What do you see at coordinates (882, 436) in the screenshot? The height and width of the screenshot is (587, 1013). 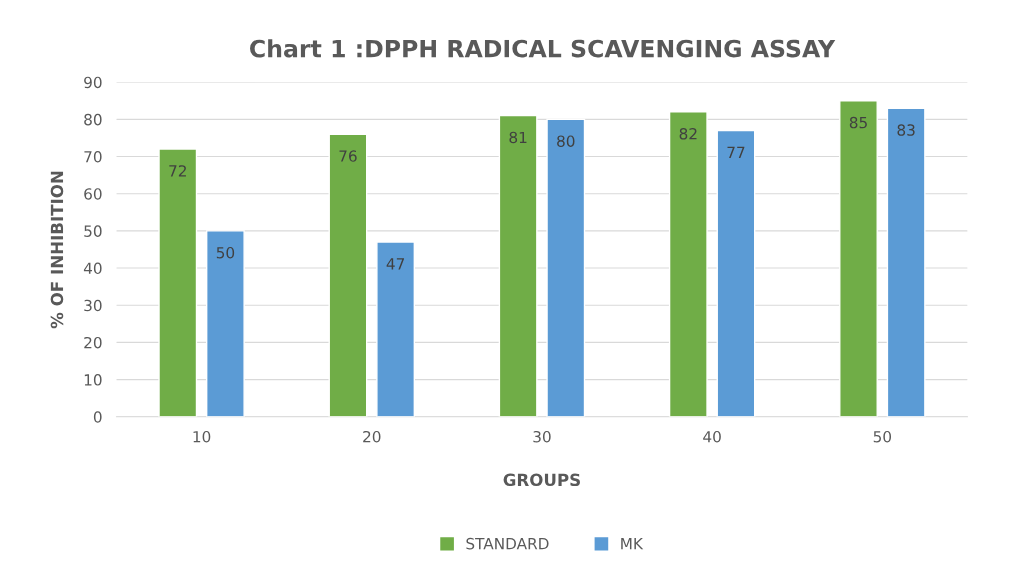 I see `x-tick-label: 50` at bounding box center [882, 436].